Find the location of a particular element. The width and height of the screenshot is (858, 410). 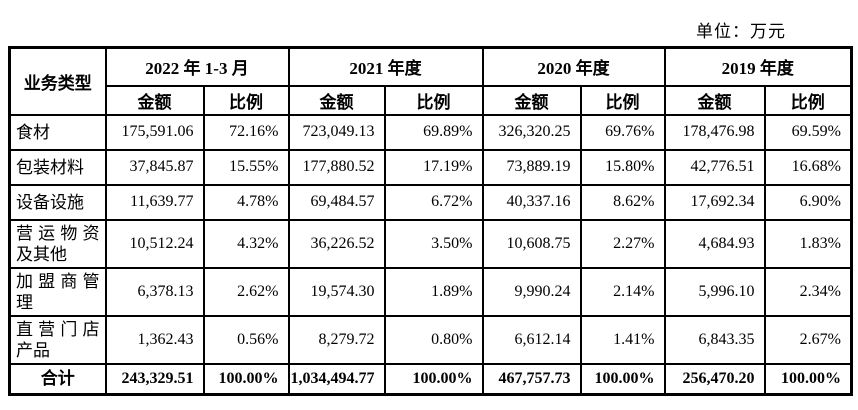

amount-cell: 10,512.24 is located at coordinates (154, 243).